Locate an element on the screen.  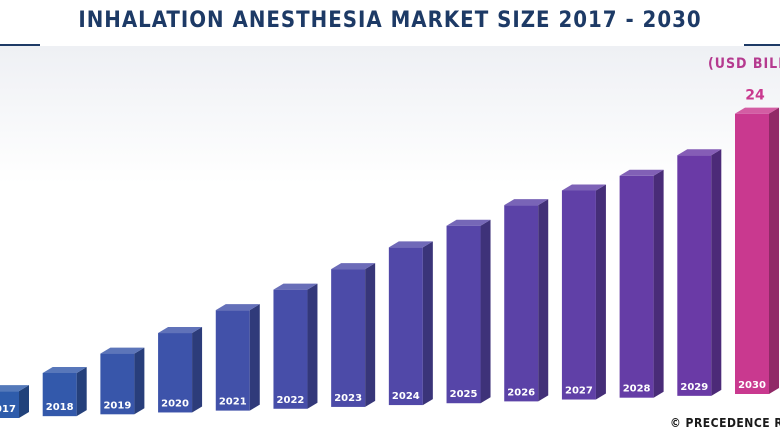
bar-2020 is located at coordinates (175, 373).